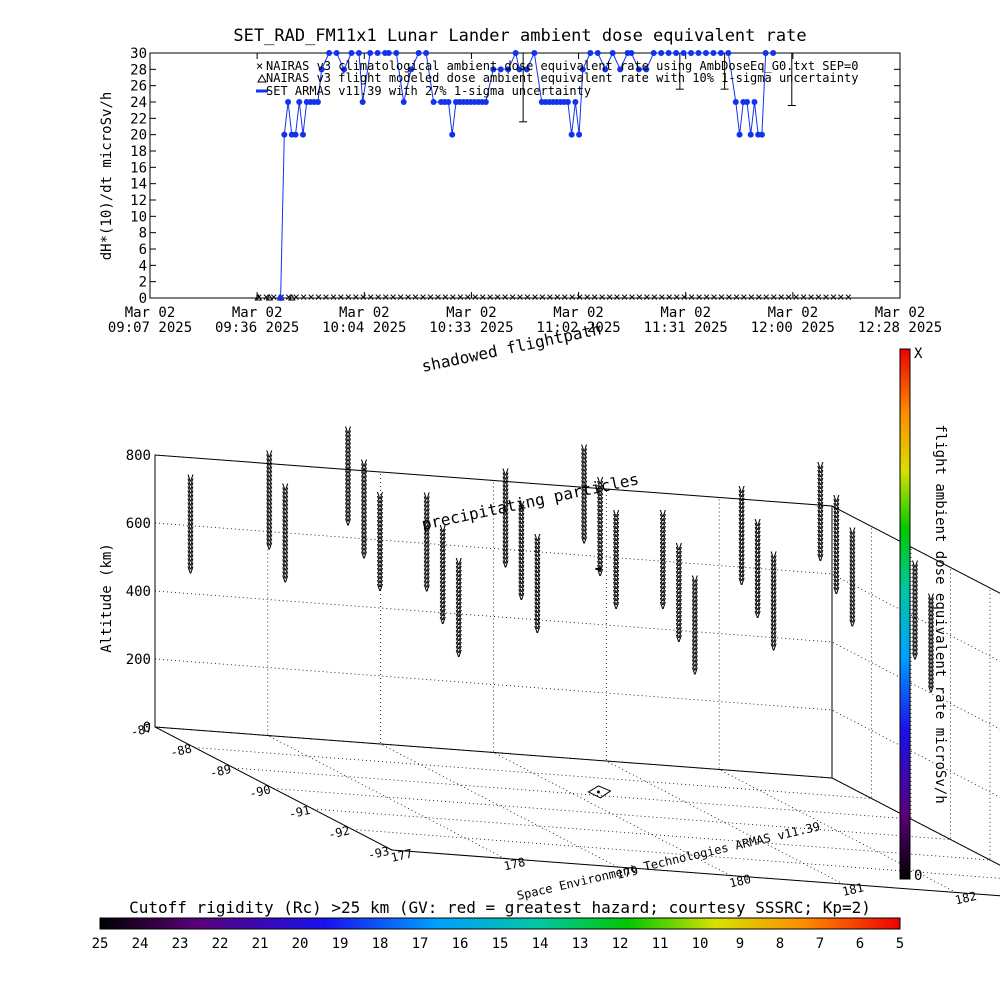 The height and width of the screenshot is (1000, 1000). Describe the element at coordinates (258, 297) in the screenshot. I see `nairas-flight-marker` at that location.